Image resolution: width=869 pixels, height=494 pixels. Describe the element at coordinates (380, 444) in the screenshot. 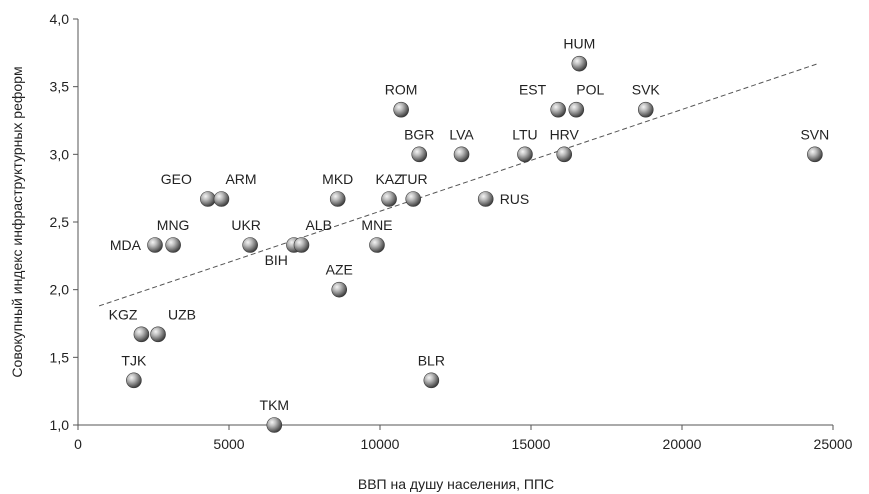

I see `x-tick-label: 10000` at that location.